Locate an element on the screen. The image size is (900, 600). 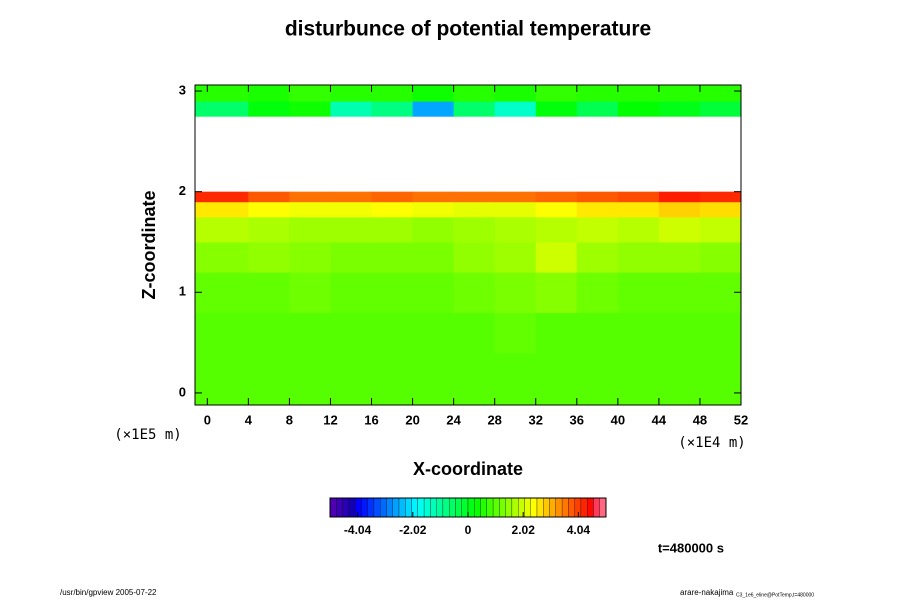
x-tick-label: 36 is located at coordinates (577, 419).